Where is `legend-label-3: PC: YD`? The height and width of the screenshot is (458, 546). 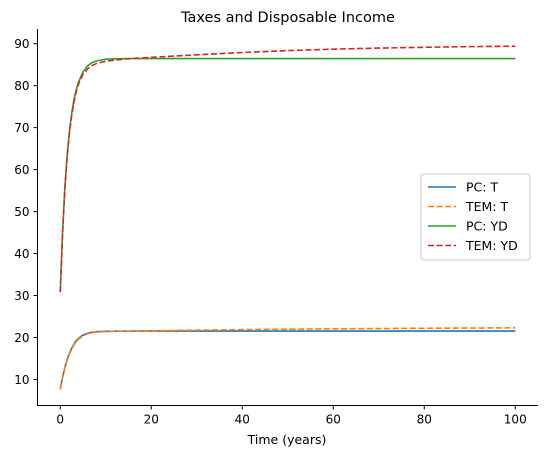 legend-label-3: PC: YD is located at coordinates (487, 226).